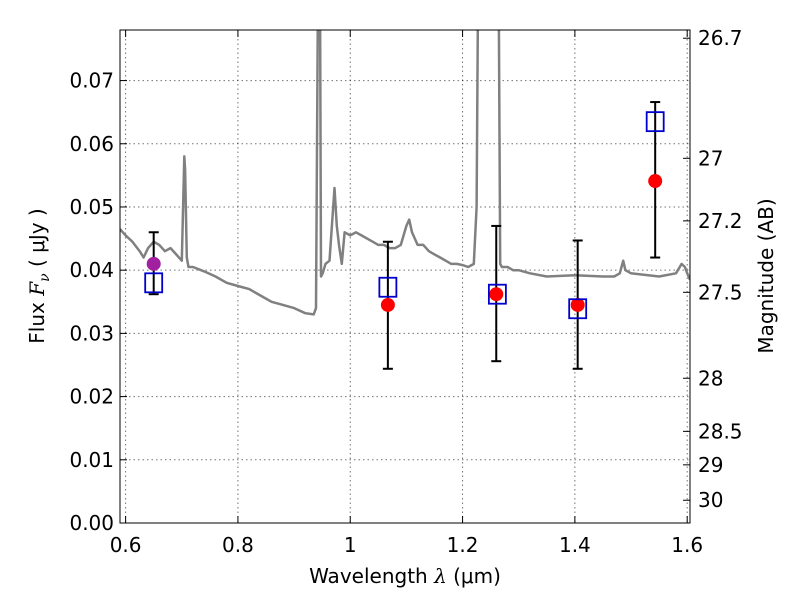  Describe the element at coordinates (720, 221) in the screenshot. I see `y2-tick-label: 27.2` at that location.